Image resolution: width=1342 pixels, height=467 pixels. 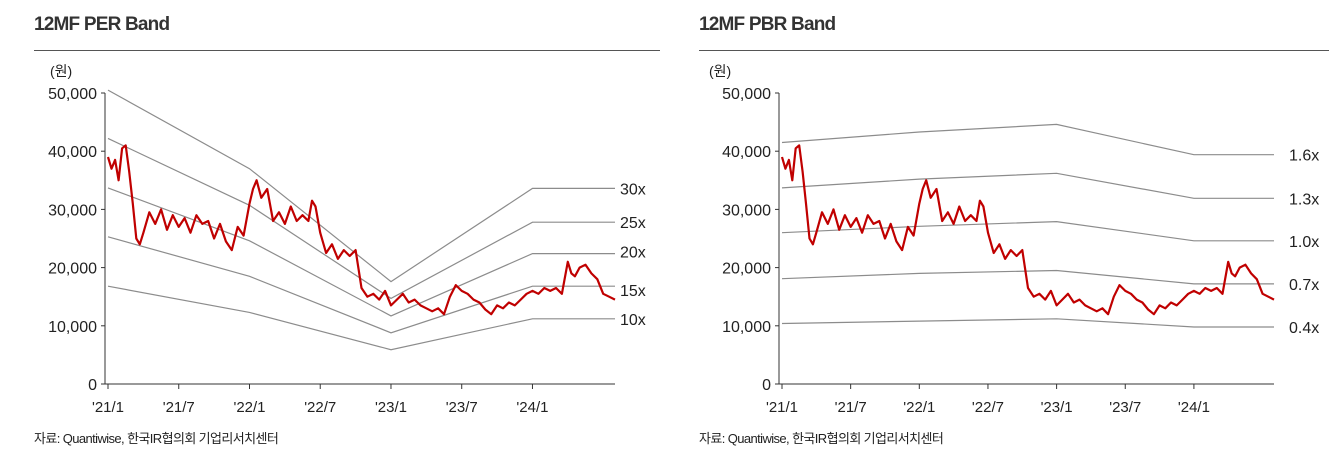 I want to click on band-label: 20x, so click(x=633, y=253).